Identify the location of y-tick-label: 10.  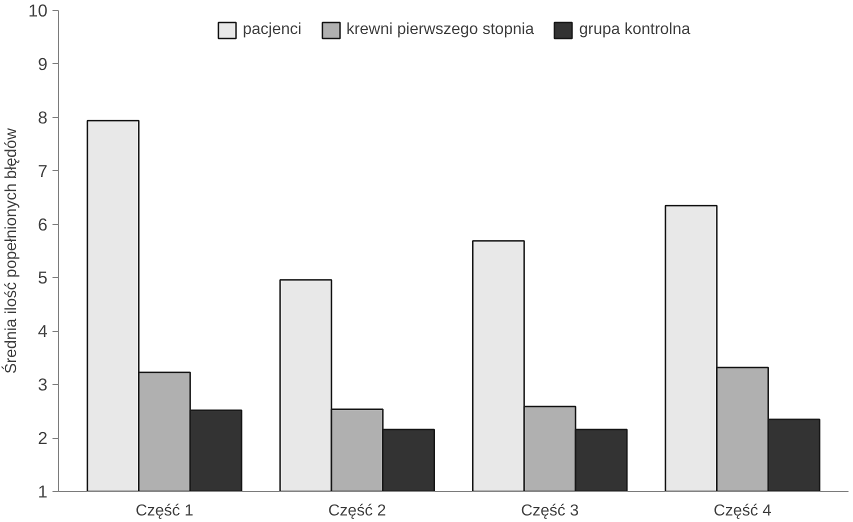
(38, 10).